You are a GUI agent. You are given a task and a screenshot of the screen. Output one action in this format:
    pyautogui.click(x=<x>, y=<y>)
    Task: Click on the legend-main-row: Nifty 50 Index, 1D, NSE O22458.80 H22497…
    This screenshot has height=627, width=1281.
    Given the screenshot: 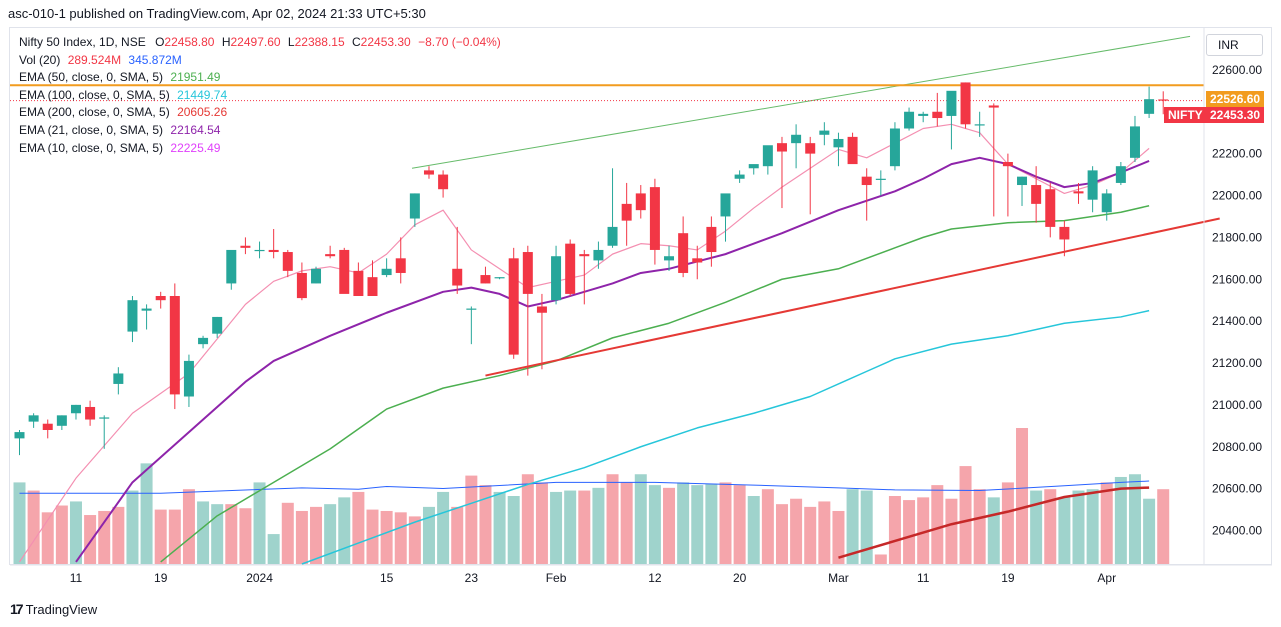 What is the action you would take?
    pyautogui.click(x=260, y=43)
    